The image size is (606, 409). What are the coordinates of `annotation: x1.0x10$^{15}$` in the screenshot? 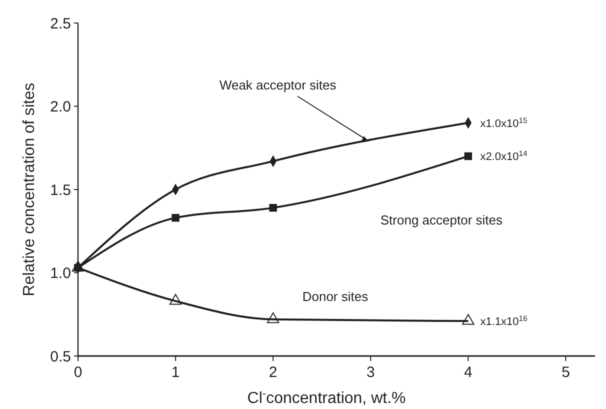 It's located at (504, 122).